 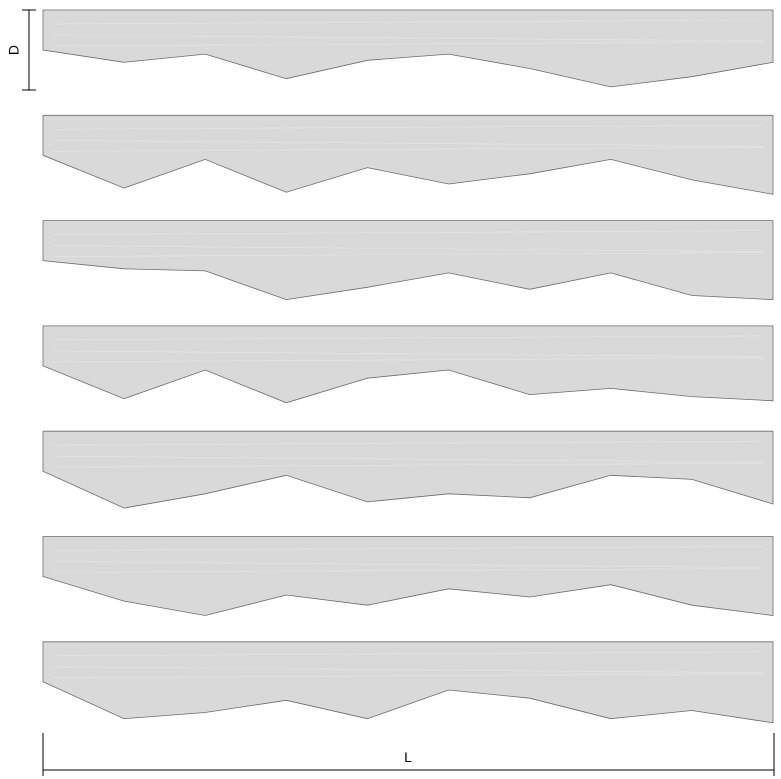 I want to click on depth-dimension: D, so click(x=21, y=50).